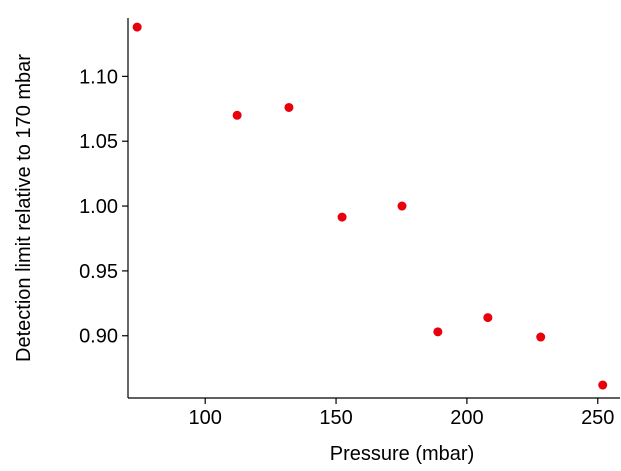  What do you see at coordinates (335, 418) in the screenshot?
I see `x-tick-label: 150` at bounding box center [335, 418].